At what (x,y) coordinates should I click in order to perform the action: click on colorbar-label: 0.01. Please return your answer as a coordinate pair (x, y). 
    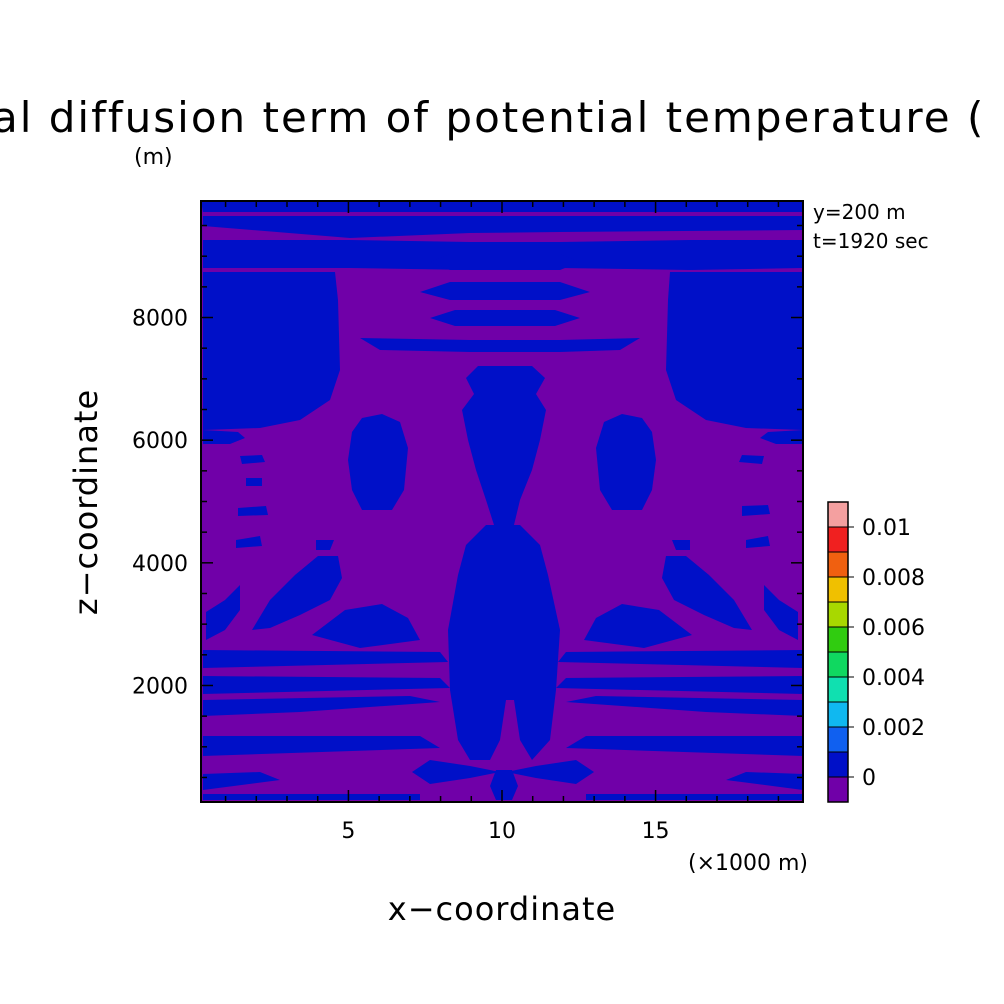
    Looking at the image, I should click on (886, 528).